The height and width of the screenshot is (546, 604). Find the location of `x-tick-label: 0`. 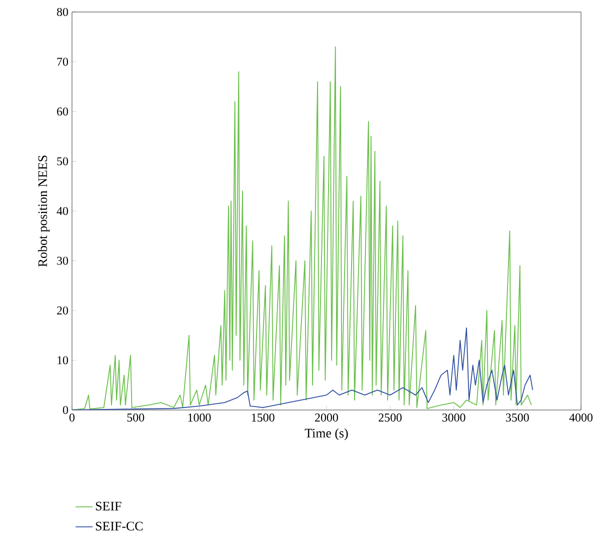

x-tick-label: 0 is located at coordinates (72, 418).